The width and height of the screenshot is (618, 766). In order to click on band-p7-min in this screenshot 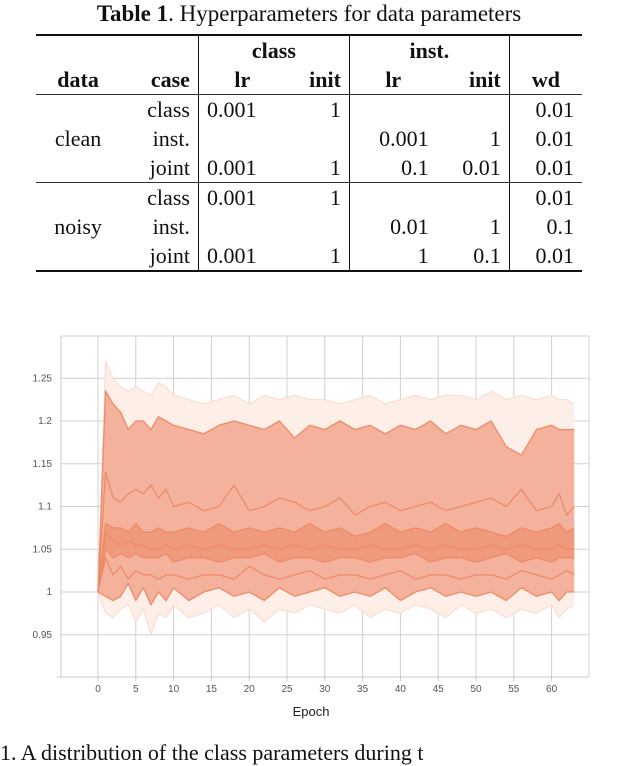, I will do `click(336, 609)`.